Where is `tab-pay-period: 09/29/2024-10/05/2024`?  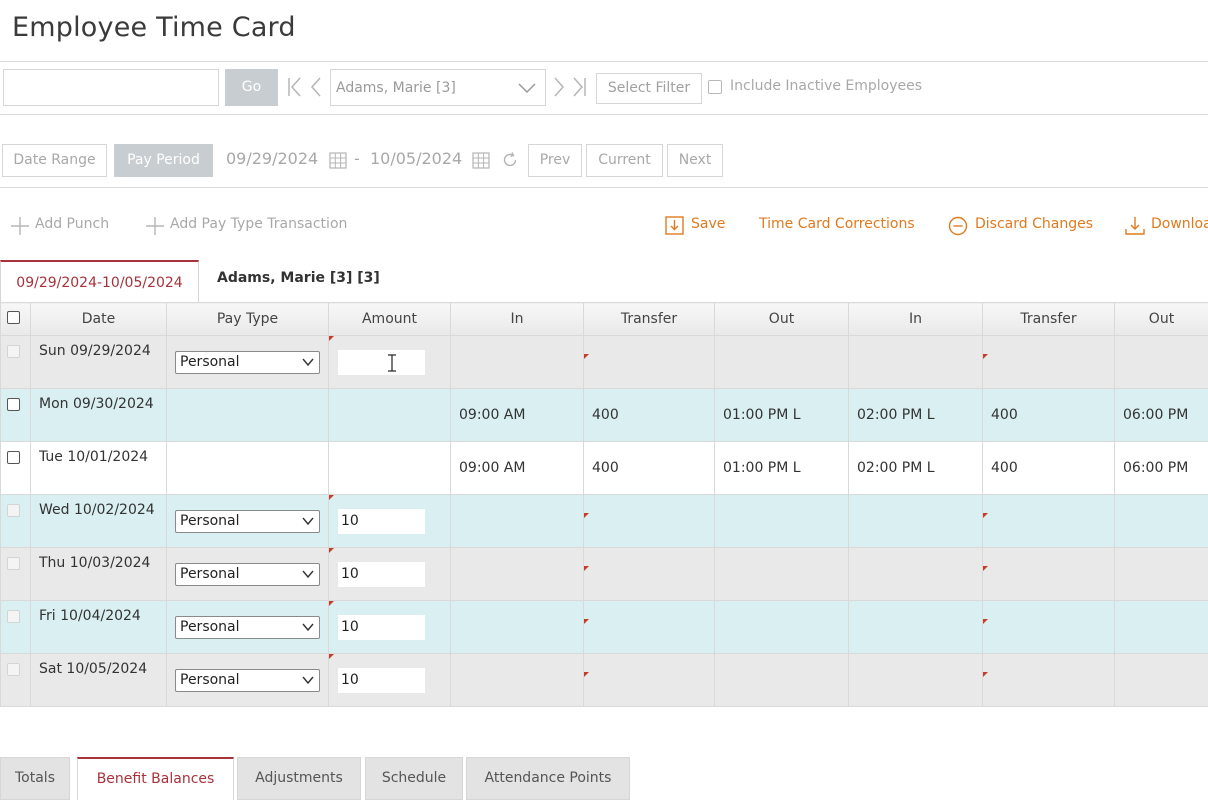
tab-pay-period: 09/29/2024-10/05/2024 is located at coordinates (99, 281).